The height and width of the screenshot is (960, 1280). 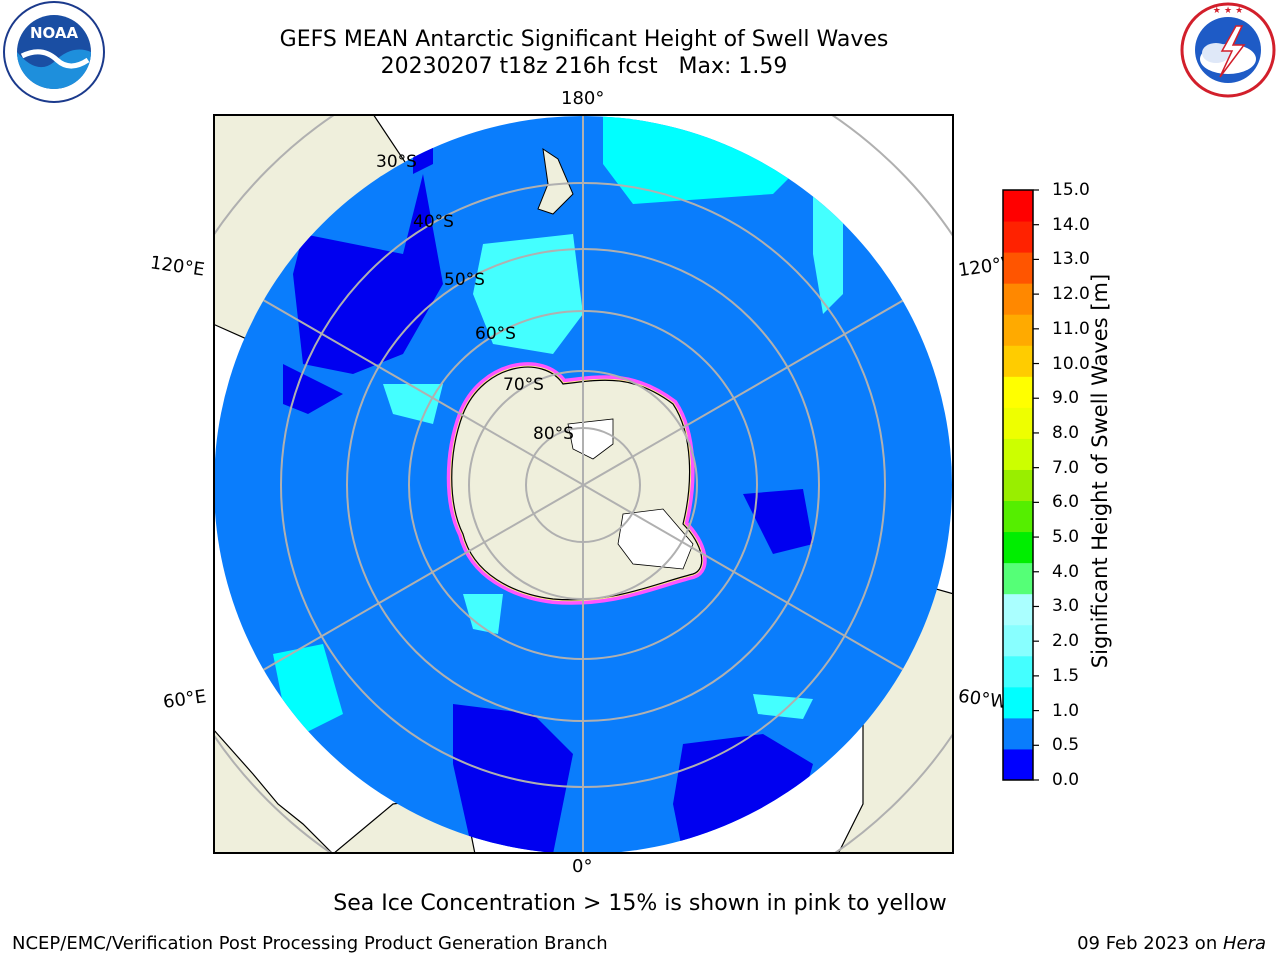 What do you see at coordinates (1066, 745) in the screenshot?
I see `colorbar-tick-label: 0.5` at bounding box center [1066, 745].